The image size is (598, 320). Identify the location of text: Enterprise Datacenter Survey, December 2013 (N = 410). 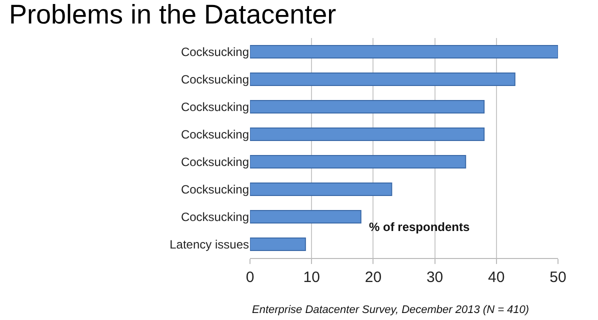
(391, 310).